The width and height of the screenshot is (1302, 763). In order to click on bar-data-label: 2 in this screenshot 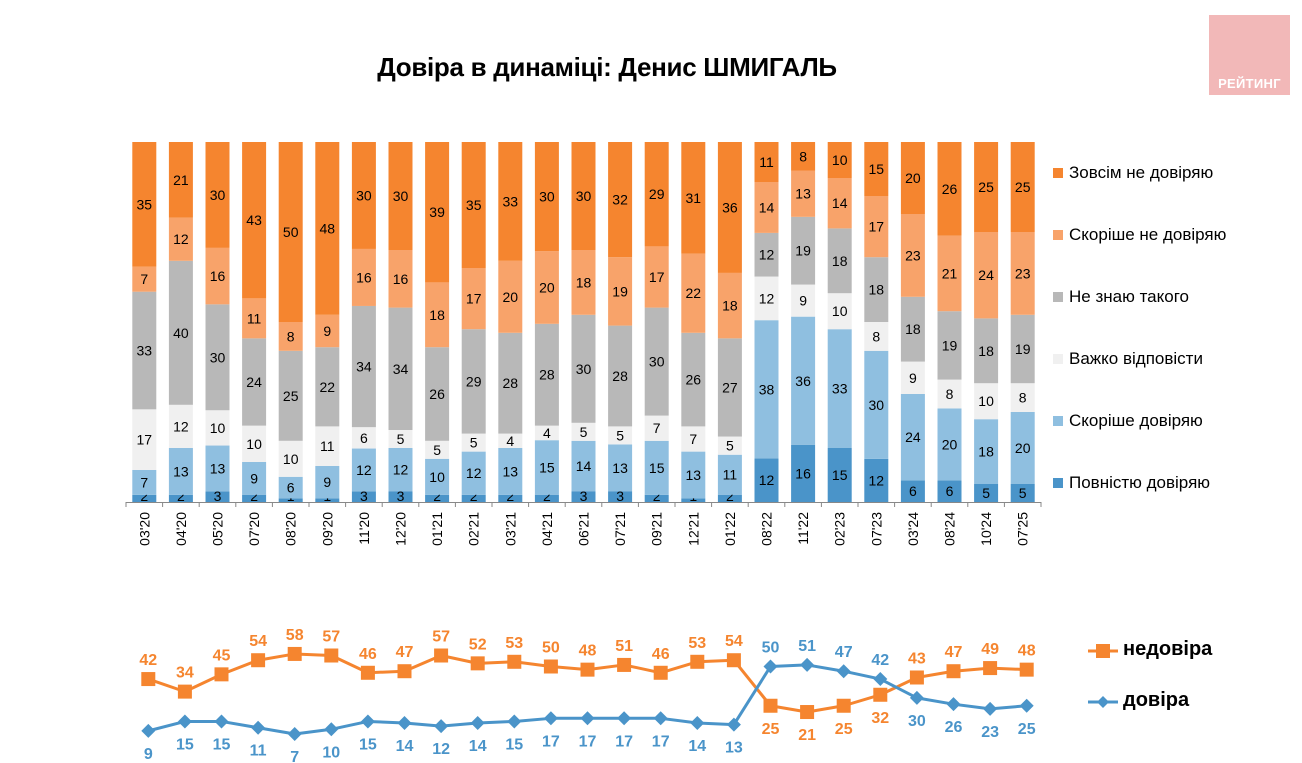, I will do `click(437, 496)`.